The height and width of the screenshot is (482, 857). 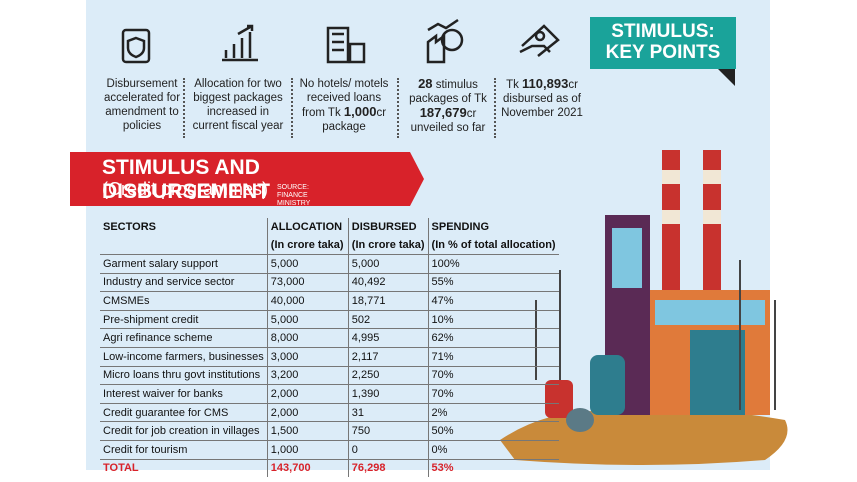 I want to click on header-cell: DISBURSED, so click(x=388, y=227).